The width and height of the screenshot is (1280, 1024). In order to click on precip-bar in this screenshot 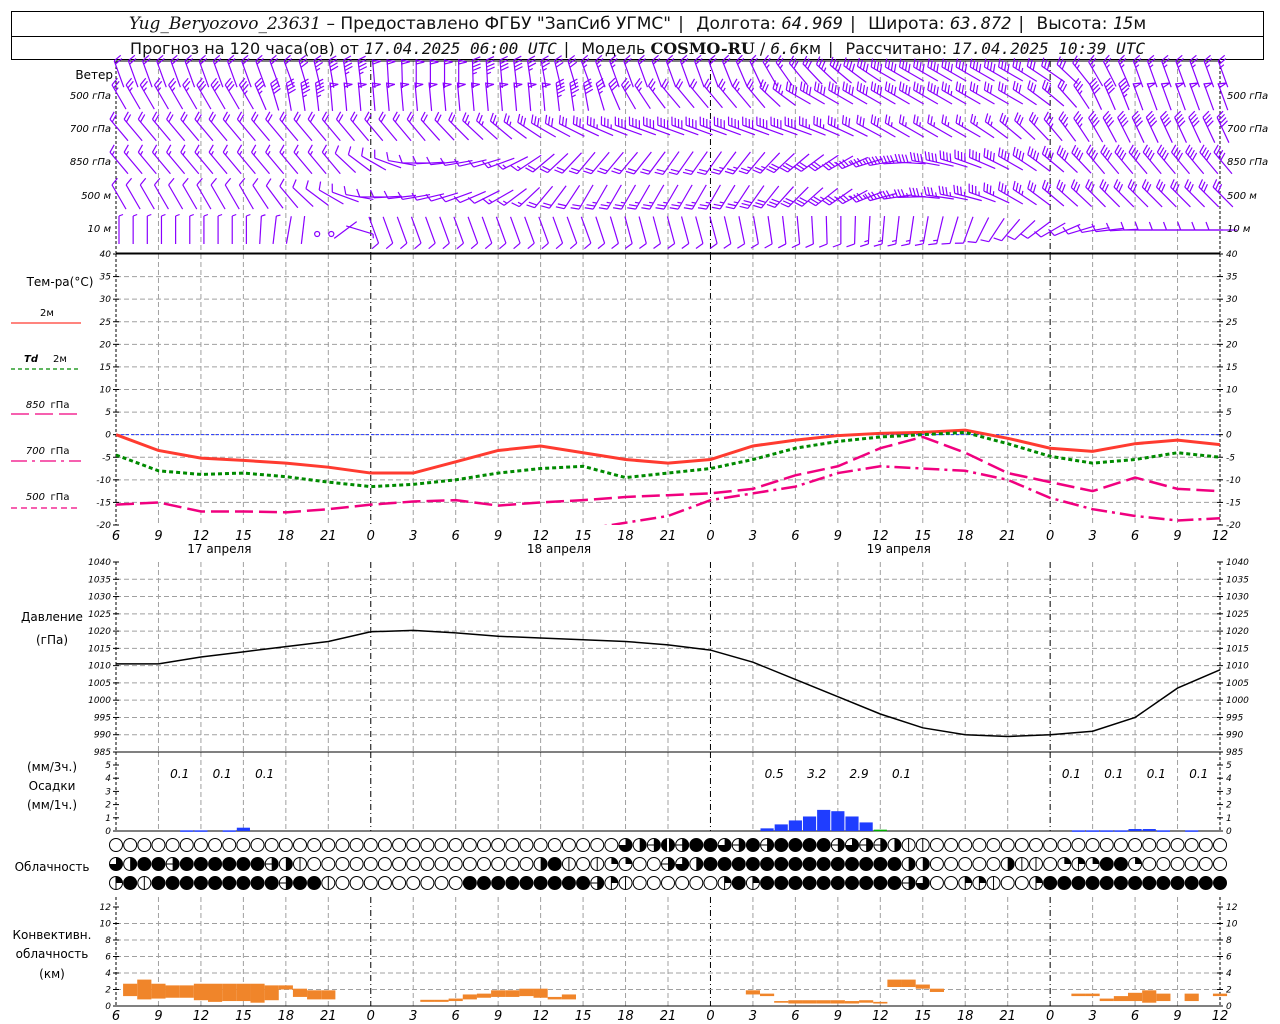, I will do `click(824, 820)`.